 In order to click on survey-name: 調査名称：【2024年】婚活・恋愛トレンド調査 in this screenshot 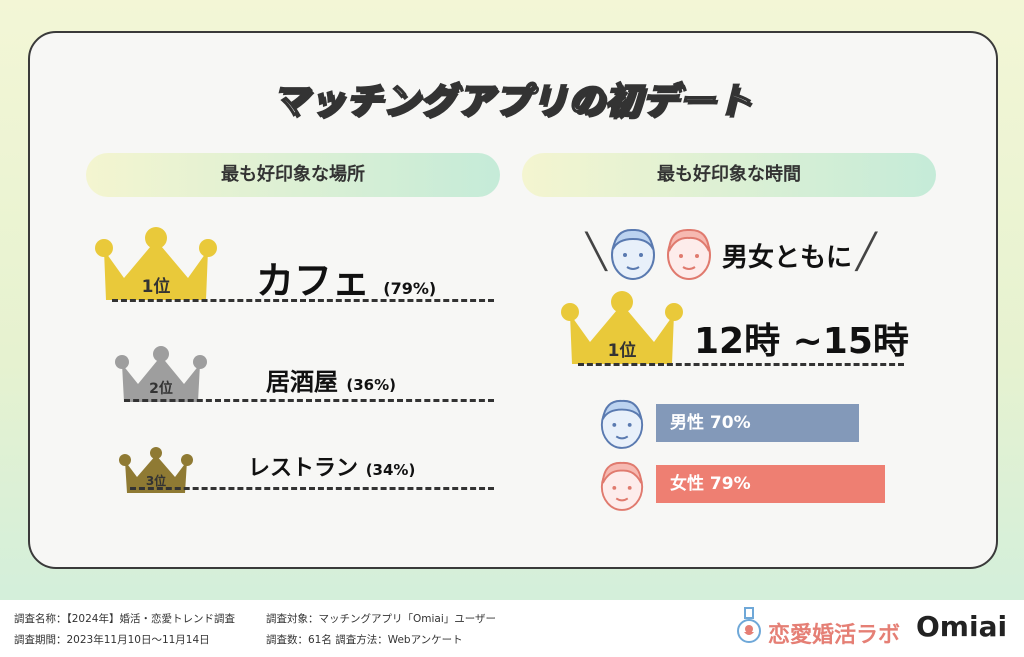, I will do `click(124, 619)`.